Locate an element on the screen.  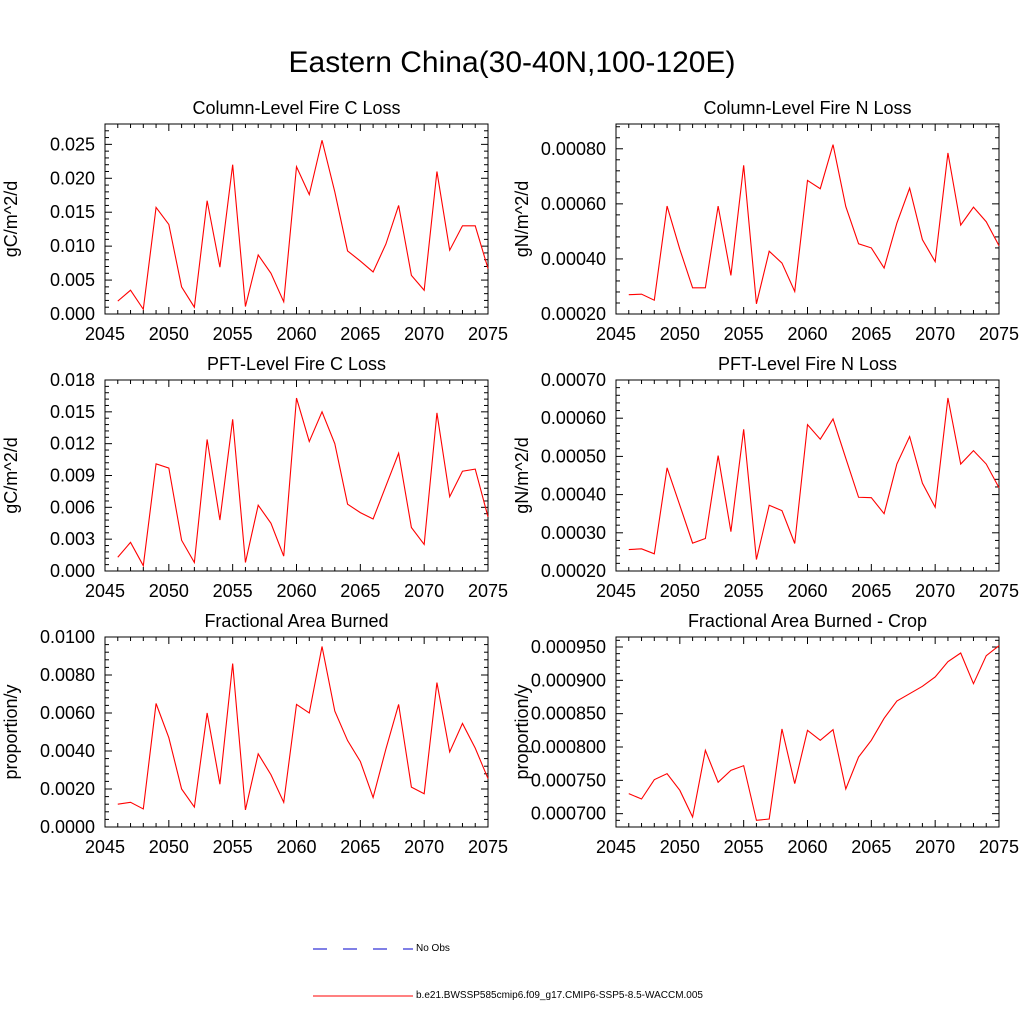
legend-obs-label: No Obs is located at coordinates (433, 948).